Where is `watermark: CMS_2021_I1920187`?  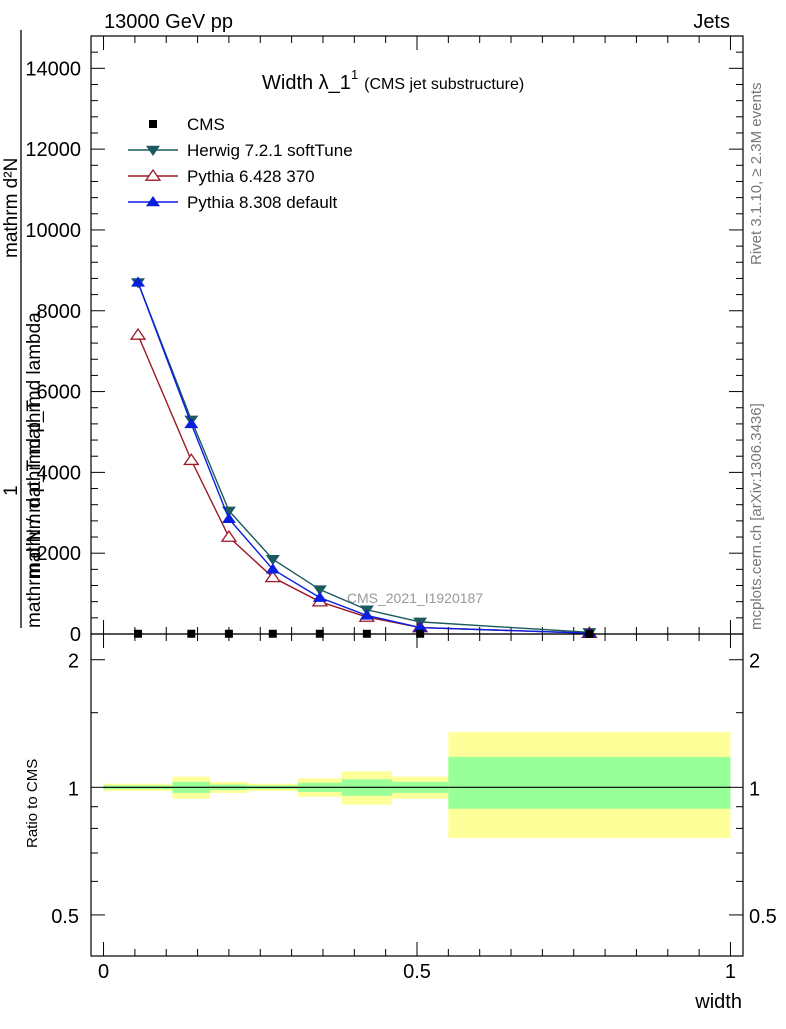 watermark: CMS_2021_I1920187 is located at coordinates (415, 598).